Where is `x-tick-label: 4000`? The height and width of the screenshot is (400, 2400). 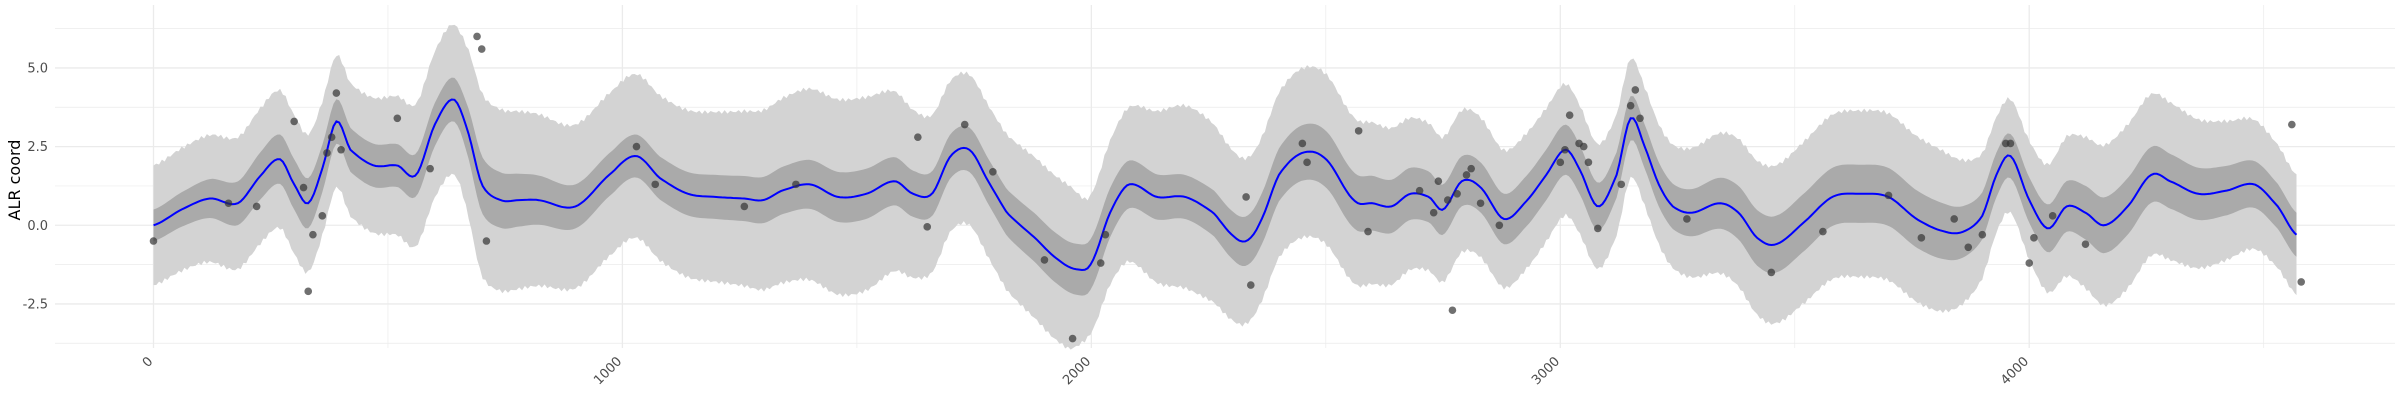 x-tick-label: 4000 is located at coordinates (2015, 371).